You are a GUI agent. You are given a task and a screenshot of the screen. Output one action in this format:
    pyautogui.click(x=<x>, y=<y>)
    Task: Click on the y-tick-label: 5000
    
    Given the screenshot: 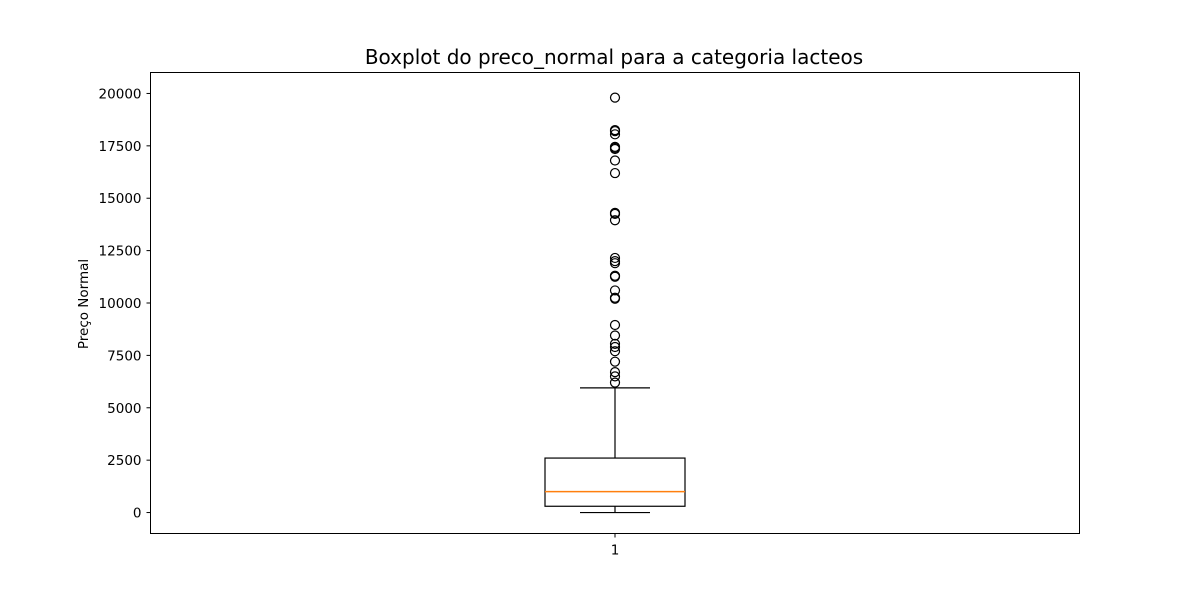 What is the action you would take?
    pyautogui.click(x=124, y=409)
    